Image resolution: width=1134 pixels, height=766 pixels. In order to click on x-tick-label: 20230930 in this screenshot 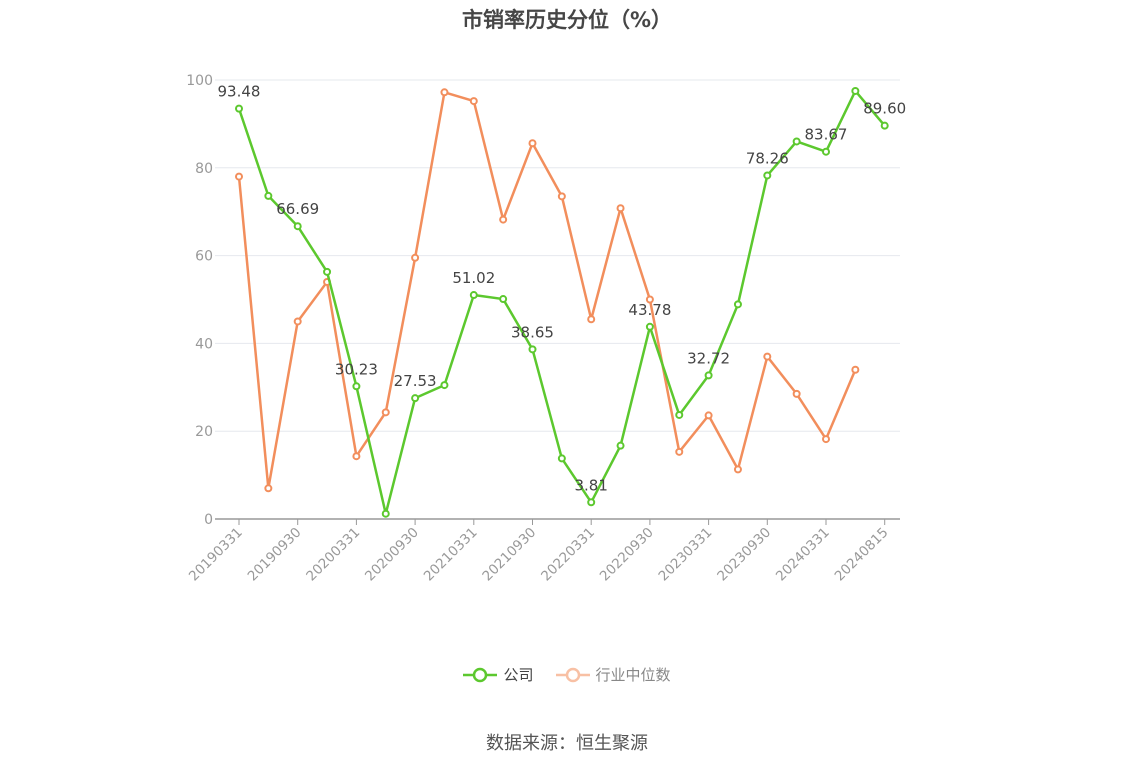, I will do `click(744, 555)`.